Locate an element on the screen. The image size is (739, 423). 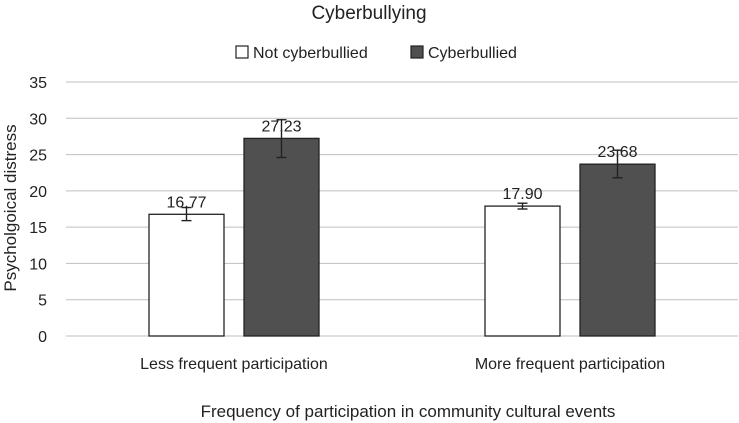
y-tick-35: 35 is located at coordinates (38, 83).